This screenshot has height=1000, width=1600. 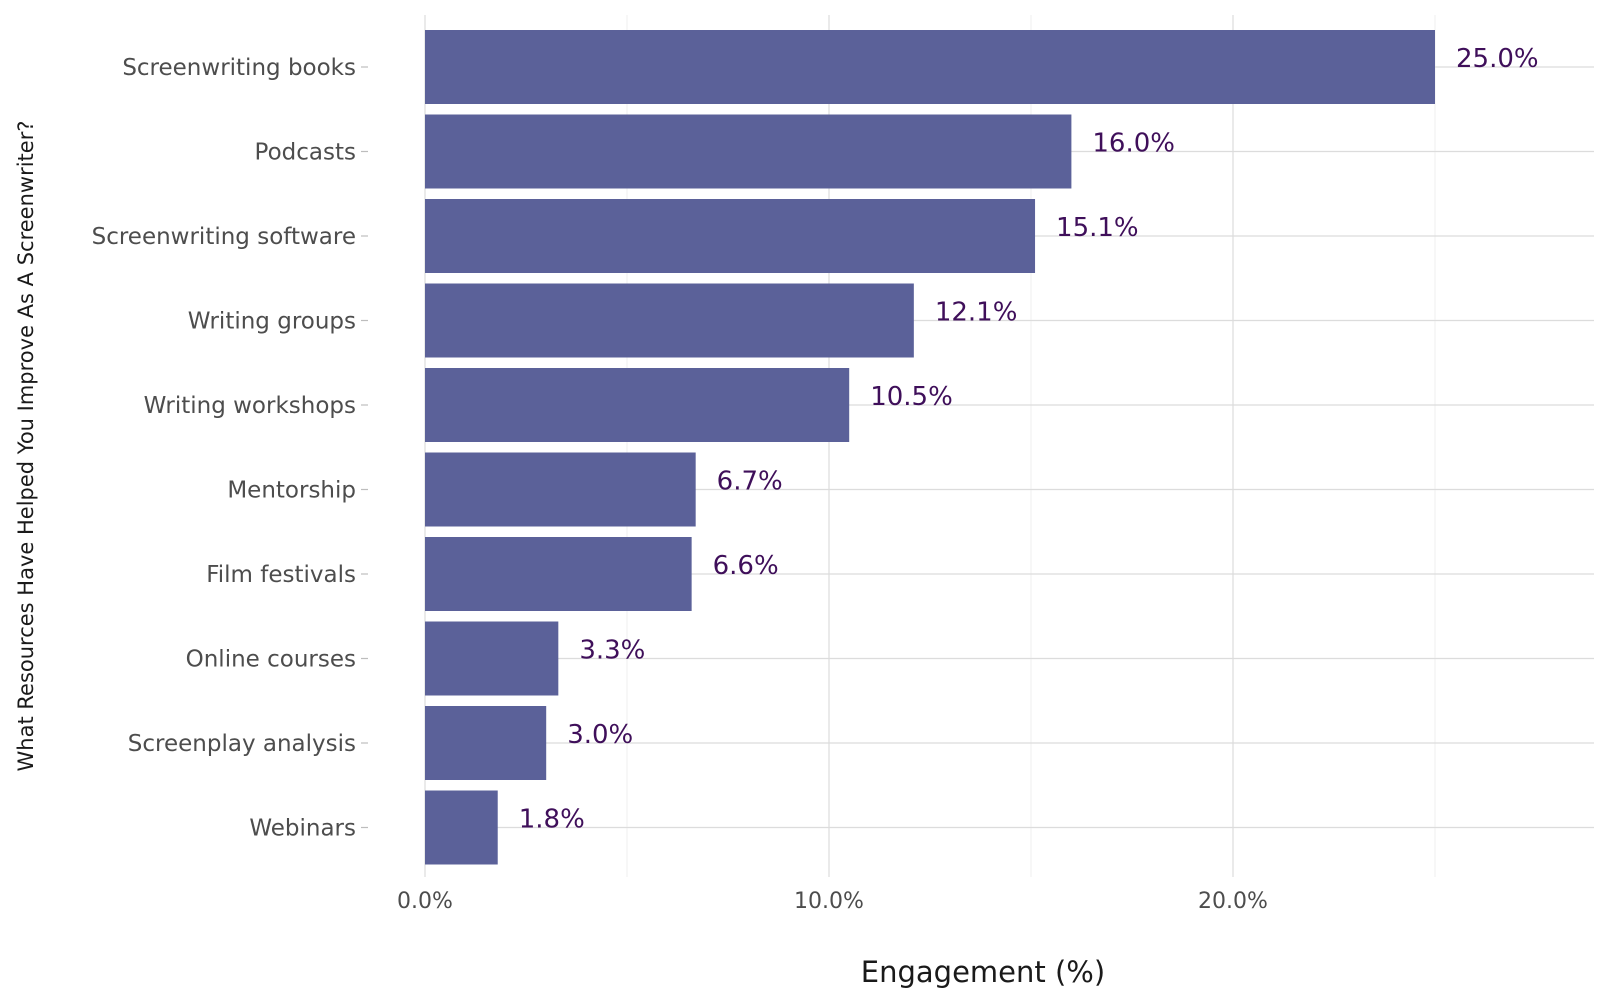 I want to click on value-label: 12.1%, so click(x=976, y=313).